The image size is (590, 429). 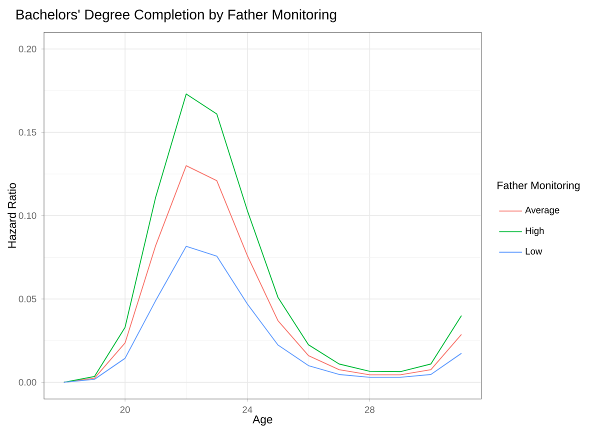 I want to click on x-axis-title: Age, so click(x=262, y=420).